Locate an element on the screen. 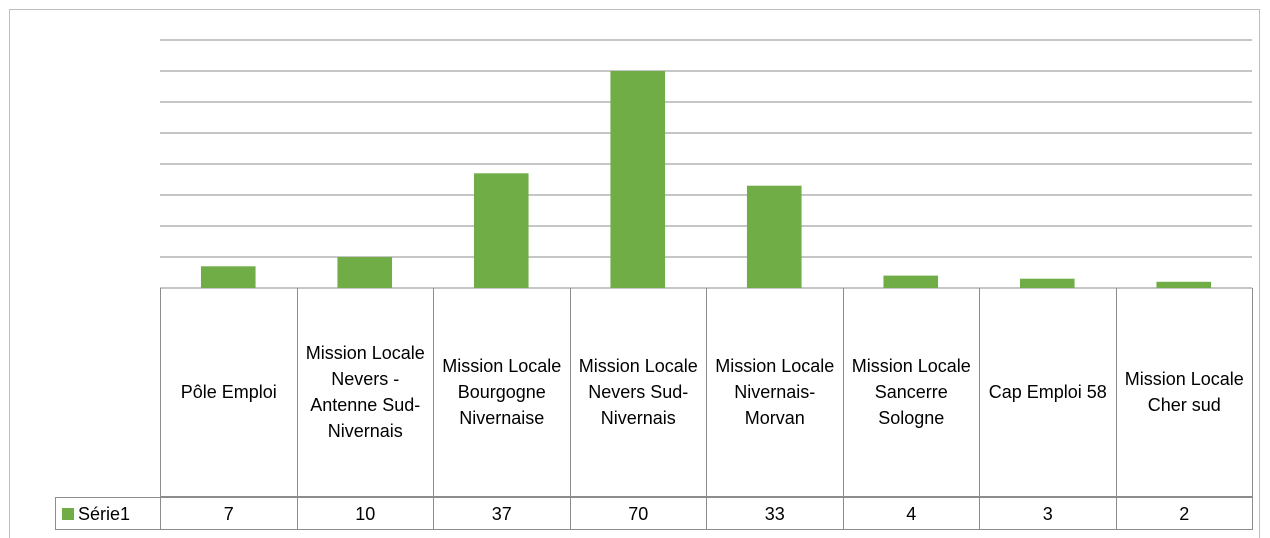 This screenshot has height=538, width=1270. data-table-value: 7 is located at coordinates (228, 513).